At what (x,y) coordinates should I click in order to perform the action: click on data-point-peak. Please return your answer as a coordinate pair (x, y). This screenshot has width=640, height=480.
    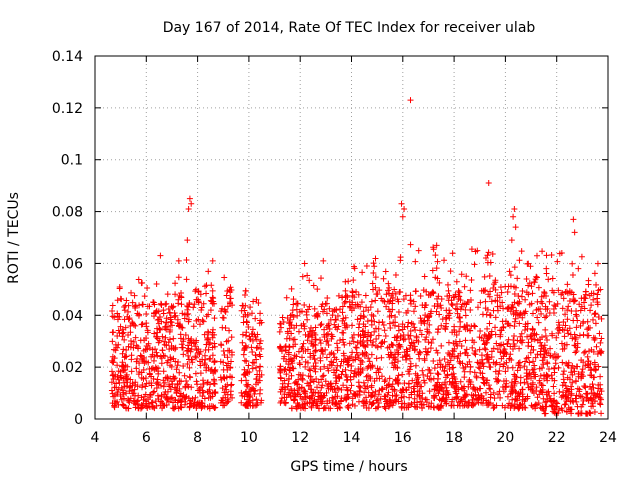
    Looking at the image, I should click on (188, 208).